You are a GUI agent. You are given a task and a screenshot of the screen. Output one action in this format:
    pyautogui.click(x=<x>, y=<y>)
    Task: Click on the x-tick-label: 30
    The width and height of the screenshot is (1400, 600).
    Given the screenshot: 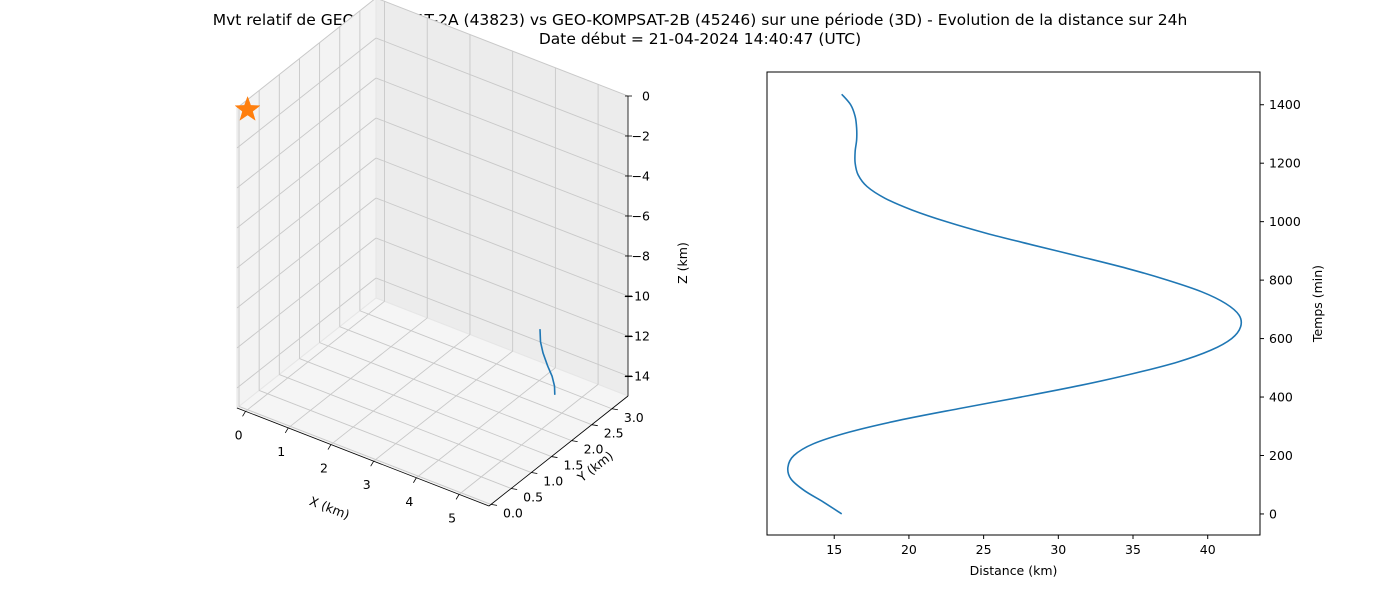 What is the action you would take?
    pyautogui.click(x=1058, y=549)
    